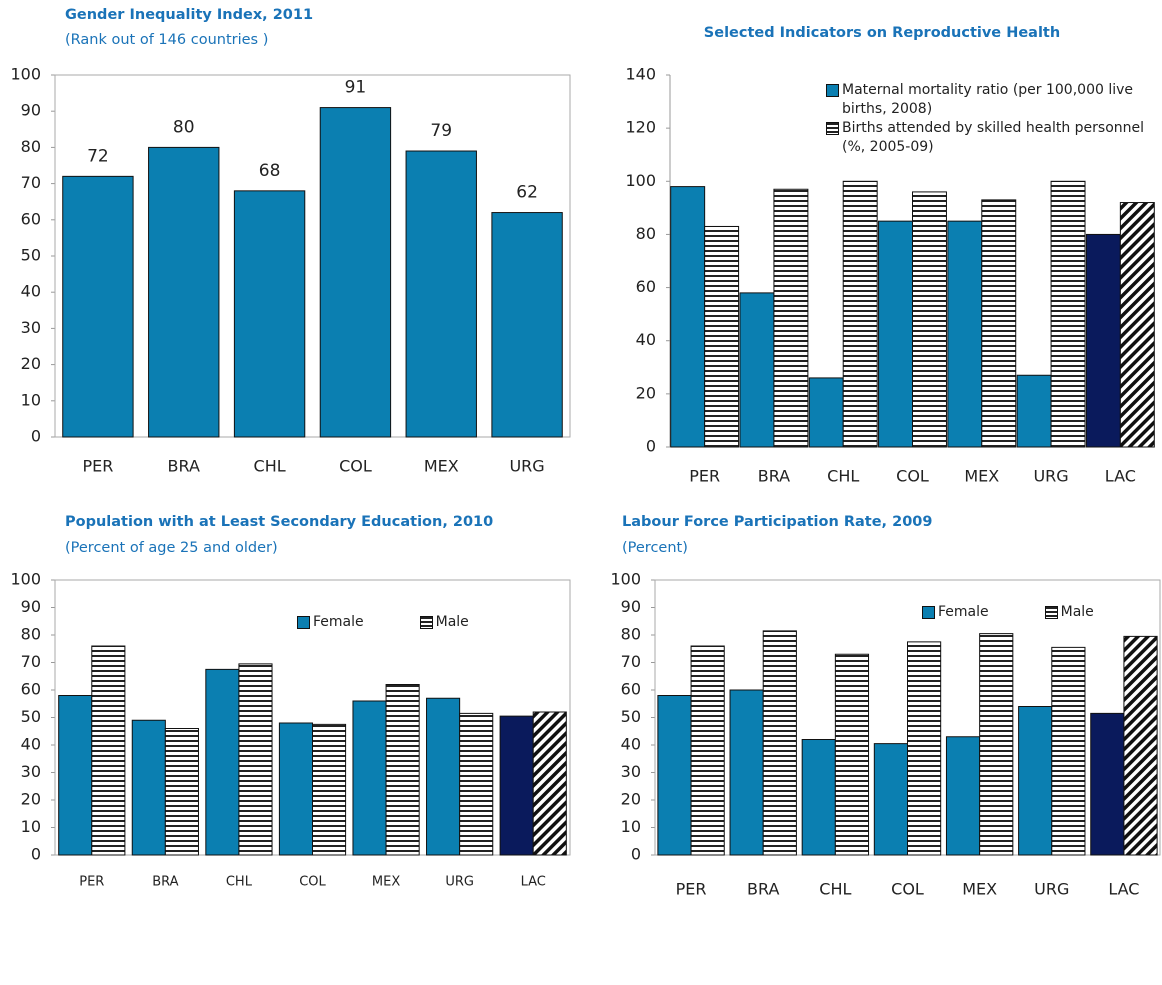 This screenshot has height=985, width=1162. Describe the element at coordinates (527, 193) in the screenshot. I see `data-label: 62` at that location.